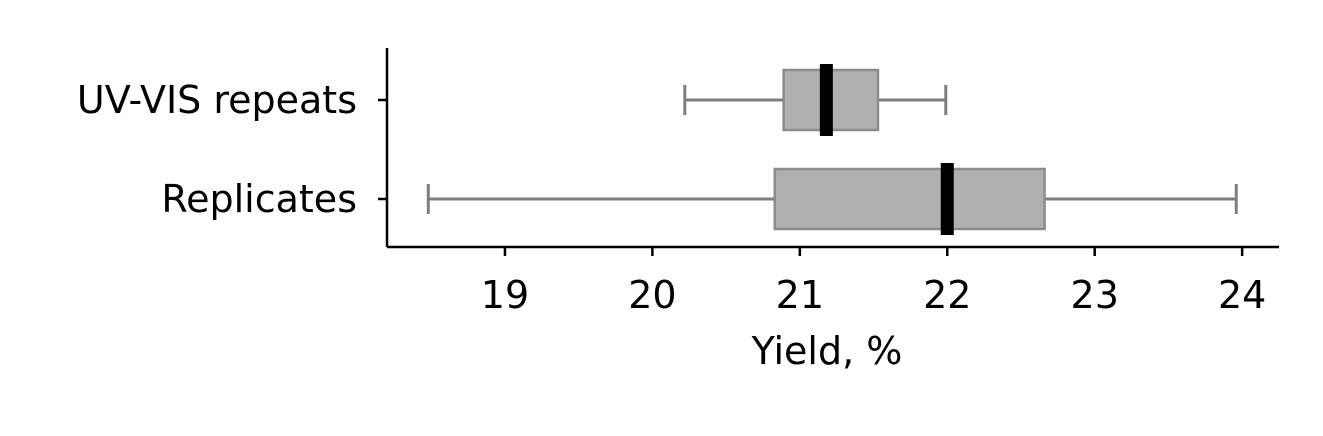 The width and height of the screenshot is (1323, 436). I want to click on x-tick-label: 23, so click(1095, 295).